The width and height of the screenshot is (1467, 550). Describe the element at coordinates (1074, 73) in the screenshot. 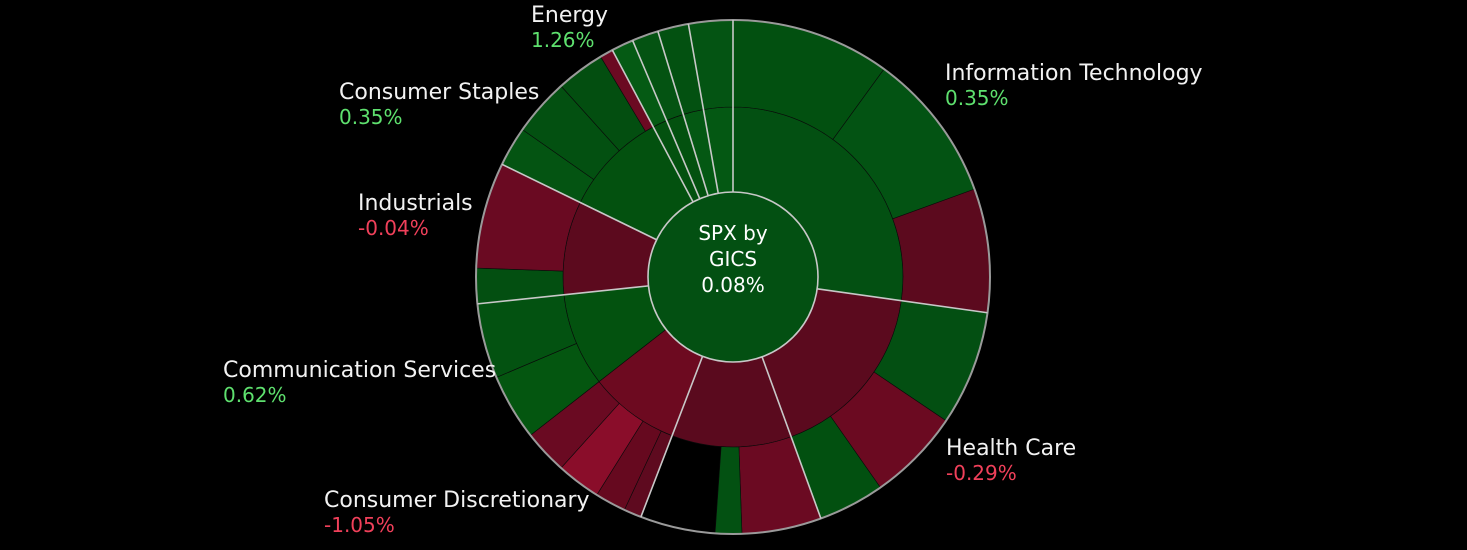

I see `label-name: Information Technology` at that location.